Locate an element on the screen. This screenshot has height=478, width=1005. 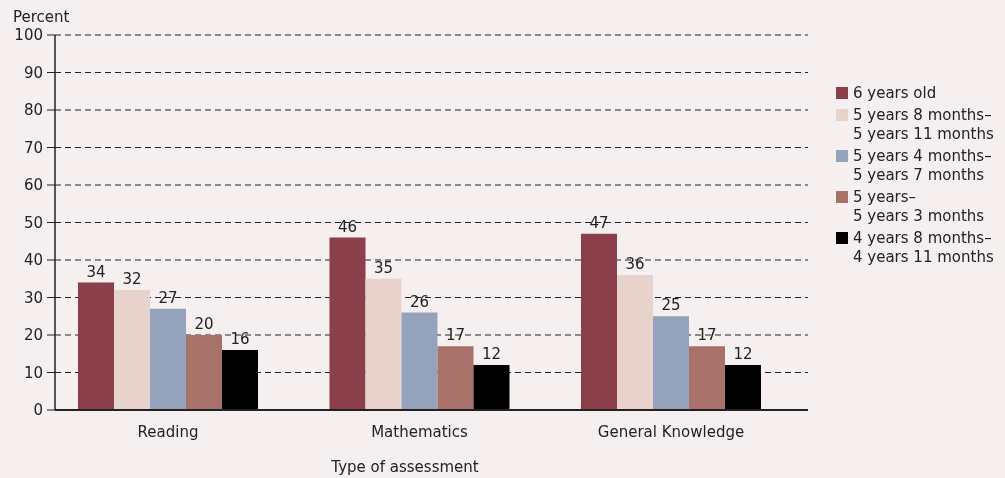
data-label: 34 is located at coordinates (96, 271).